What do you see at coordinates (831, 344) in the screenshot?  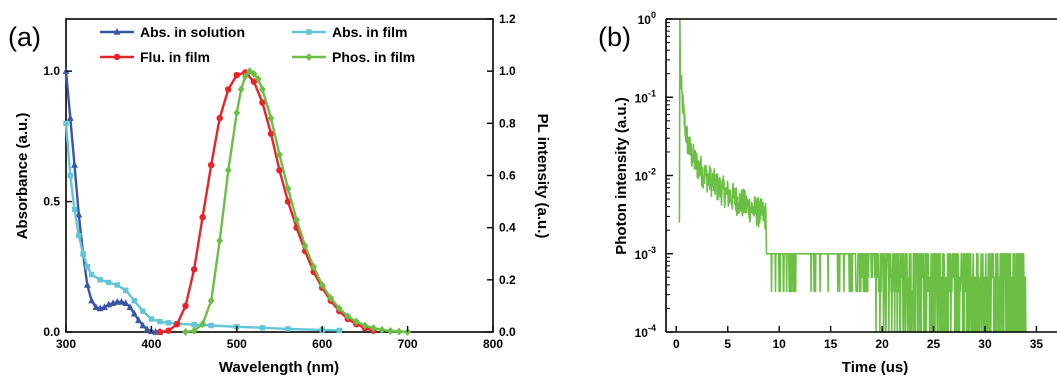 I see `b-x-tick-label: 15` at bounding box center [831, 344].